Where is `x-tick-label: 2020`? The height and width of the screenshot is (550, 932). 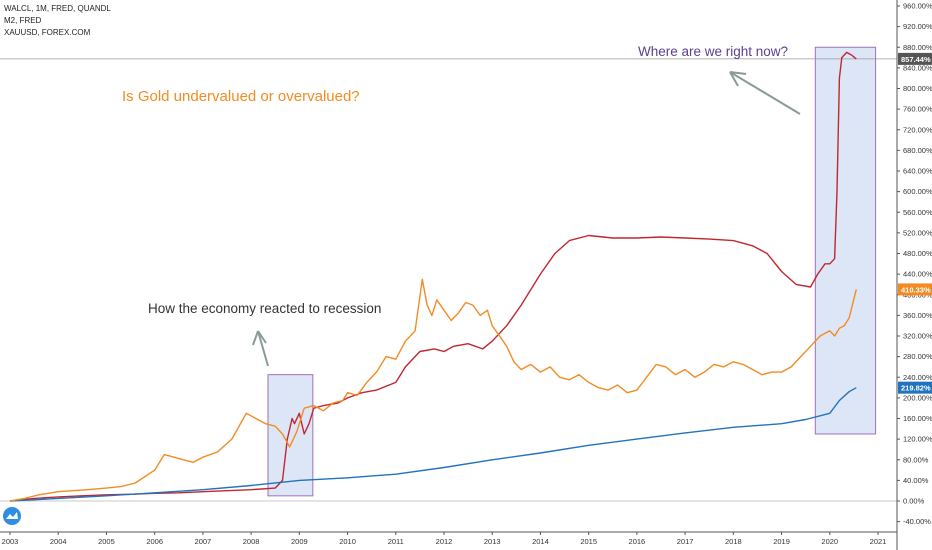
x-tick-label: 2020 is located at coordinates (829, 541).